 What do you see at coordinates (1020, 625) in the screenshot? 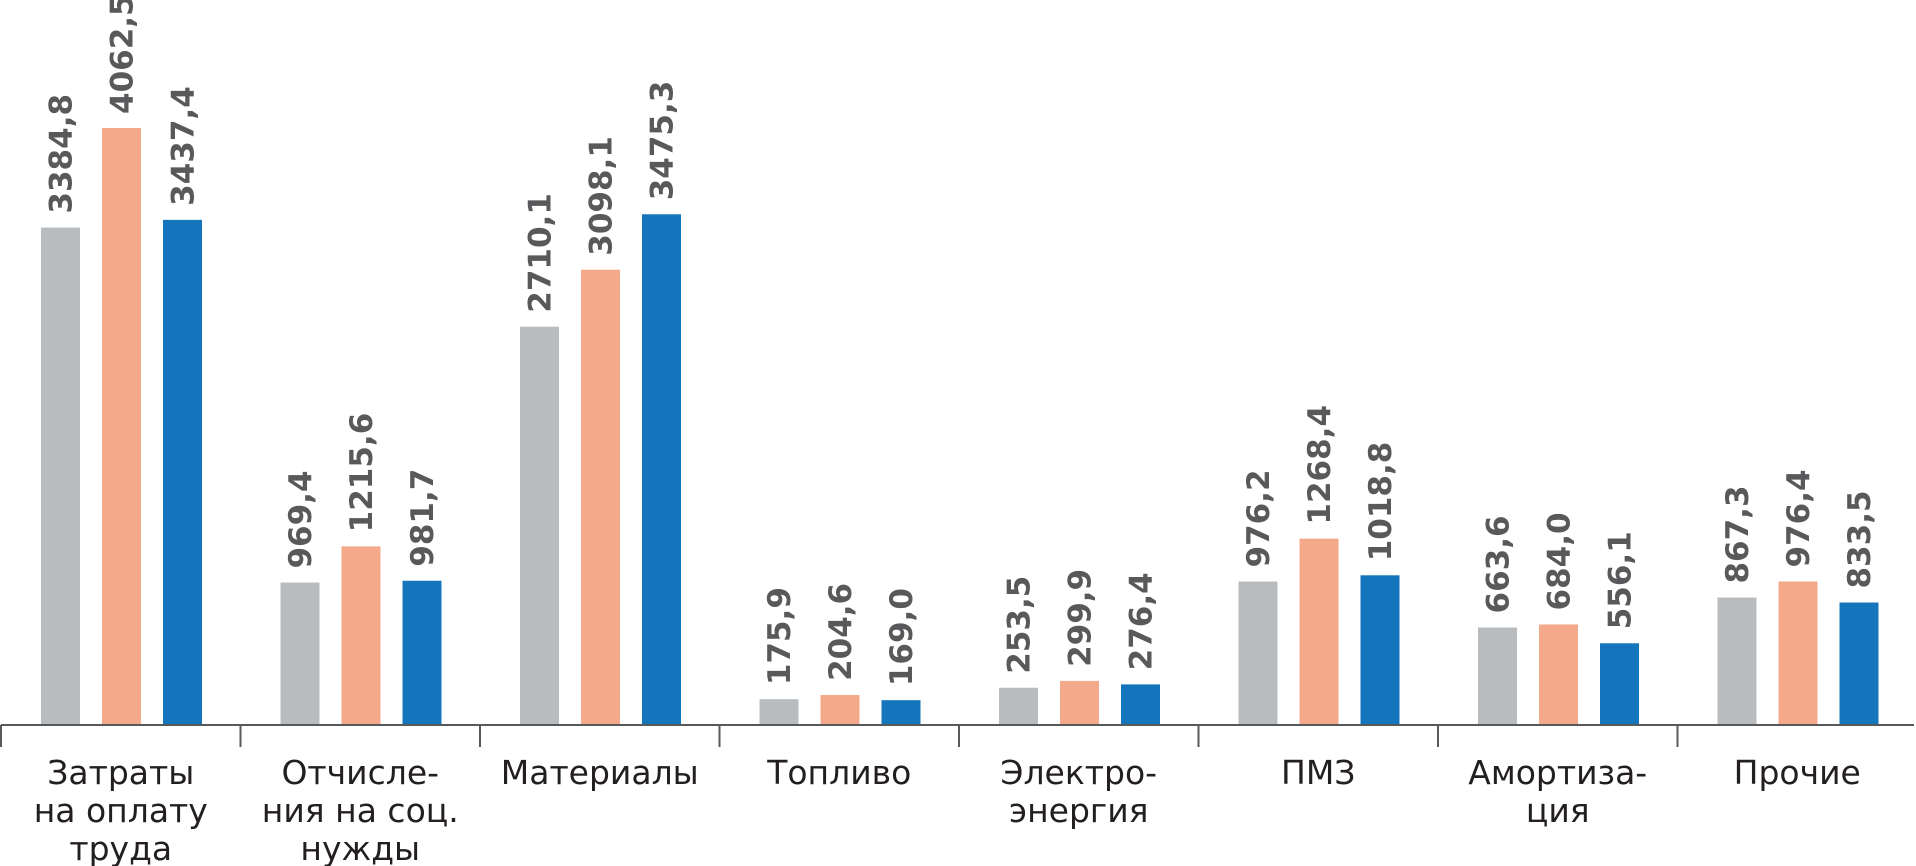
I see `data-label-series1-5: 253,5` at bounding box center [1020, 625].